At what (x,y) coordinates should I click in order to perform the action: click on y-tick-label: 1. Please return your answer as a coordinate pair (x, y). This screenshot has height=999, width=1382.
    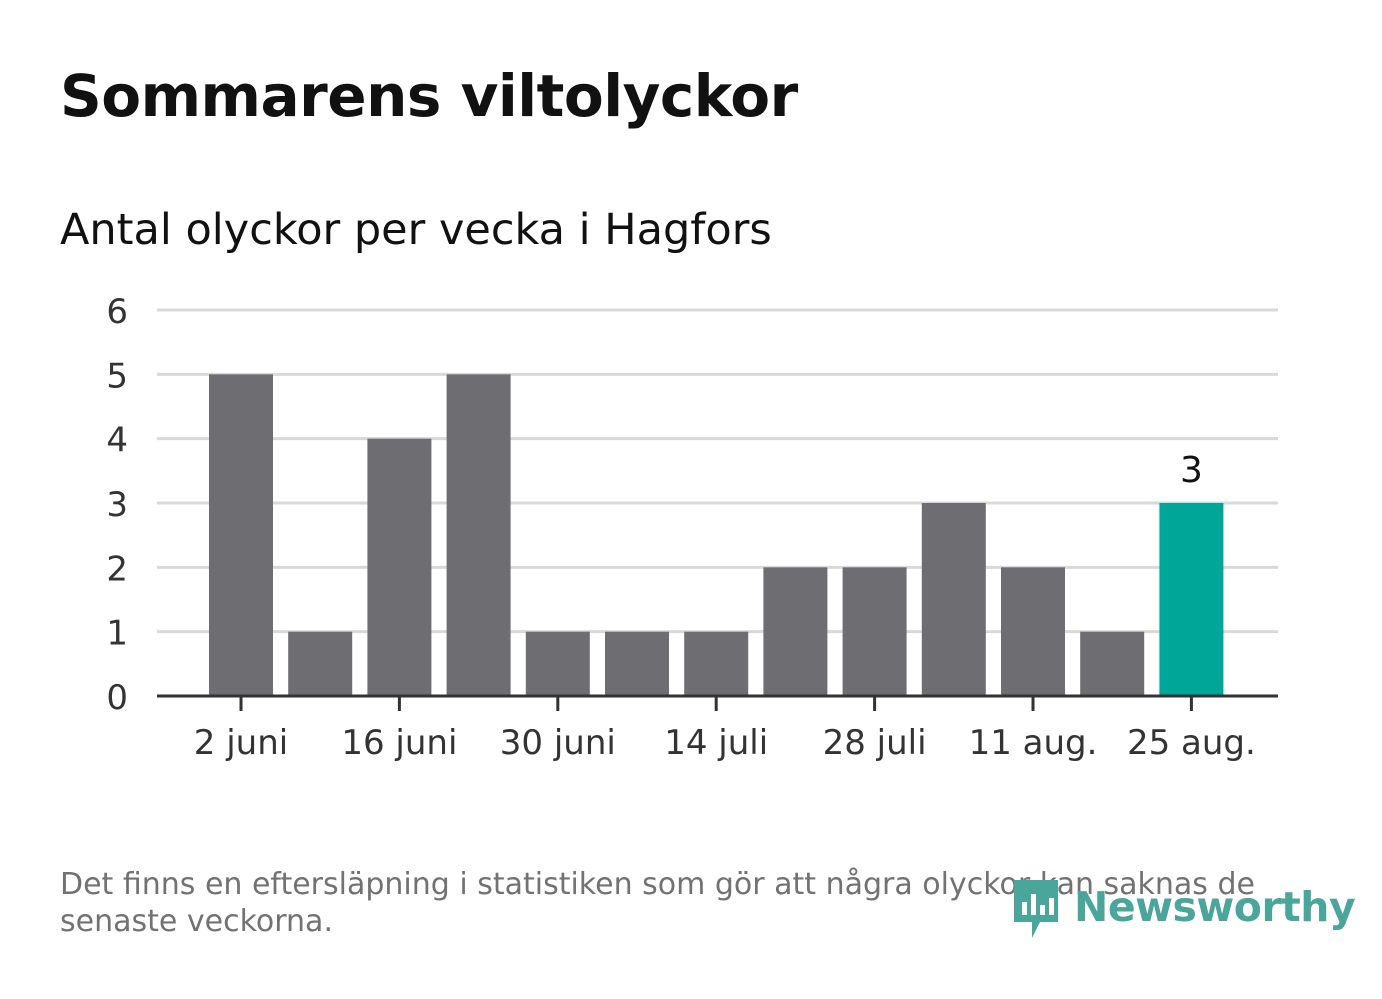
    Looking at the image, I should click on (117, 634).